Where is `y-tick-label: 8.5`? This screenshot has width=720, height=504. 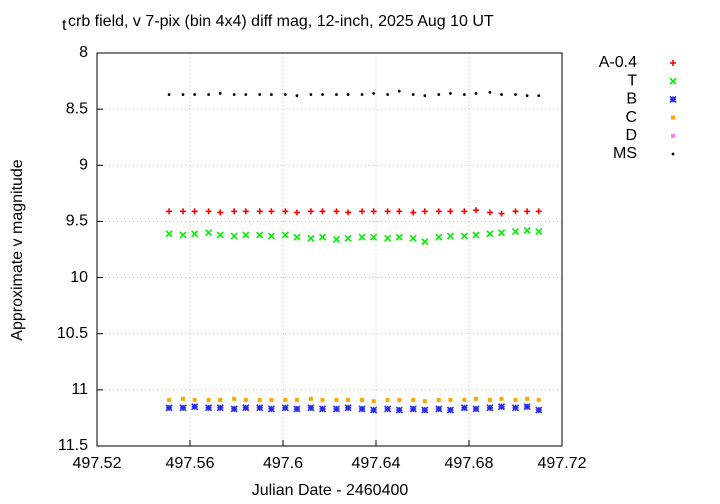 y-tick-label: 8.5 is located at coordinates (77, 108).